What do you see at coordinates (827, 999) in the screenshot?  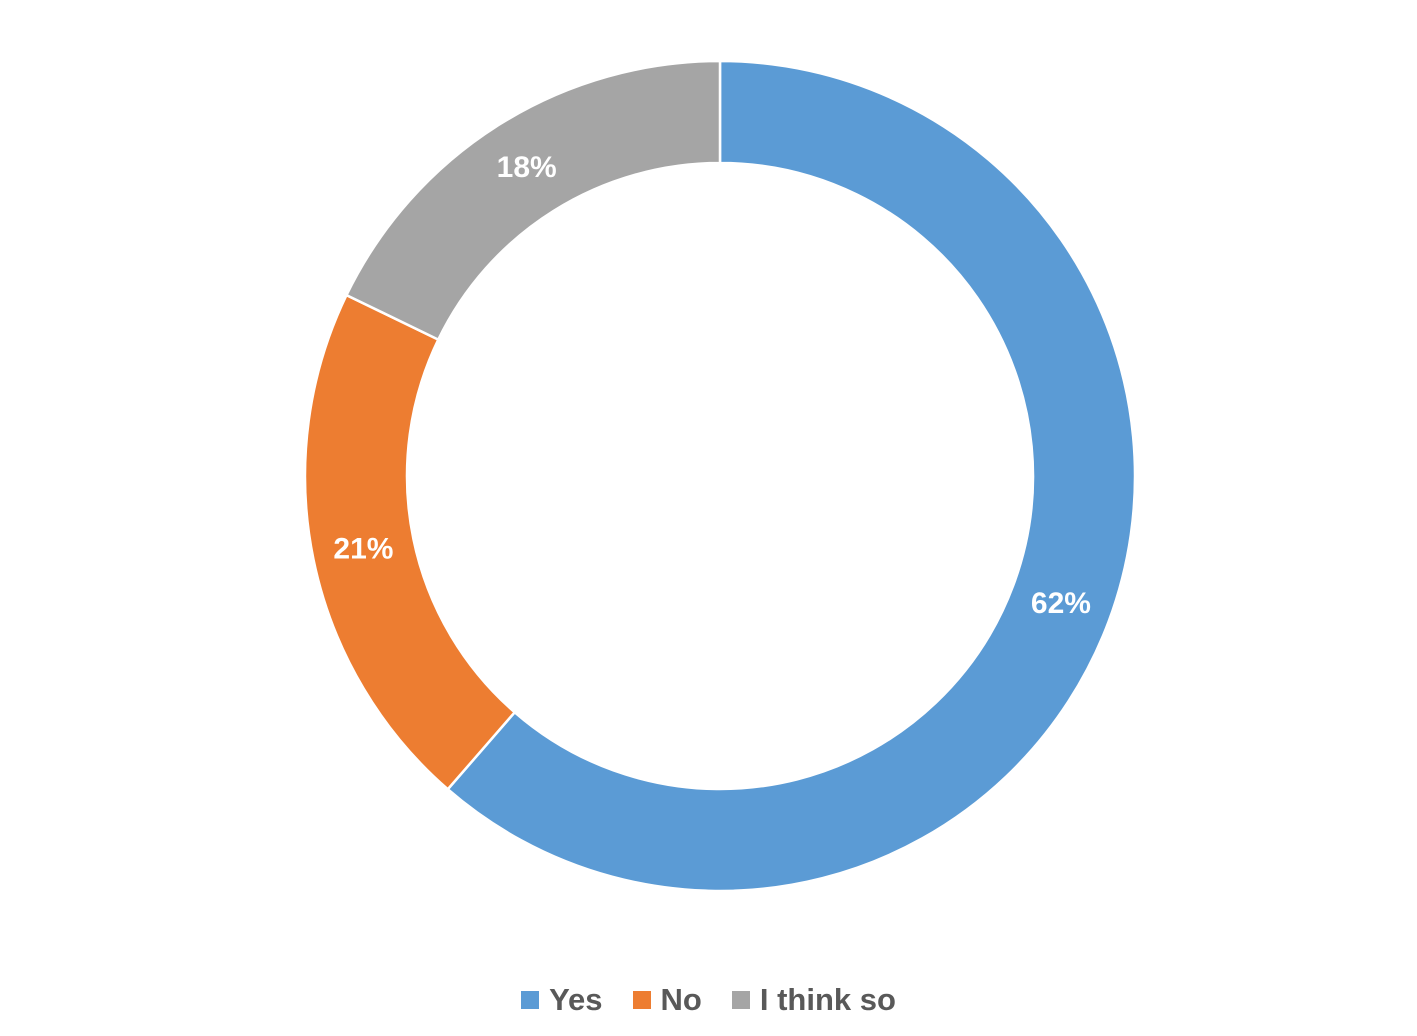 I see `legend-label: I think so` at bounding box center [827, 999].